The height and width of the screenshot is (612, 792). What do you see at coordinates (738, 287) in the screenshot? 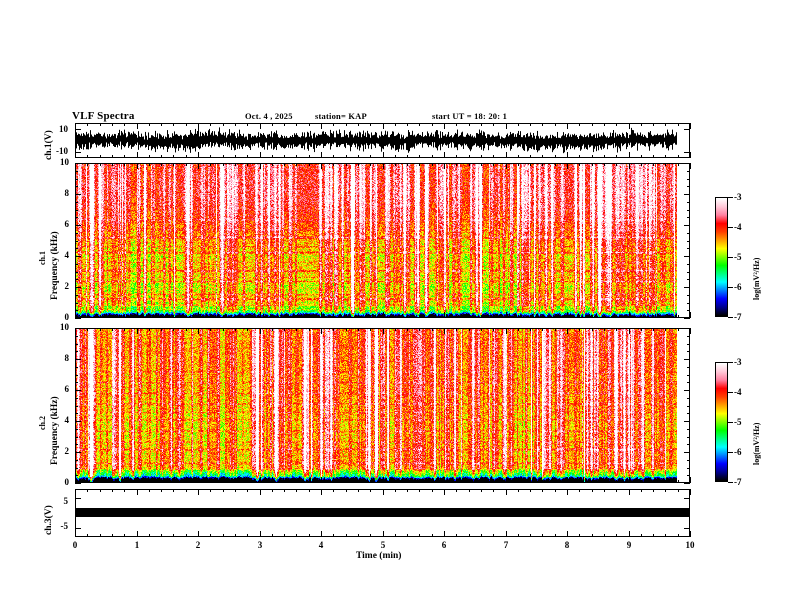
I see `colorbar-tick-label: -6` at bounding box center [738, 287].